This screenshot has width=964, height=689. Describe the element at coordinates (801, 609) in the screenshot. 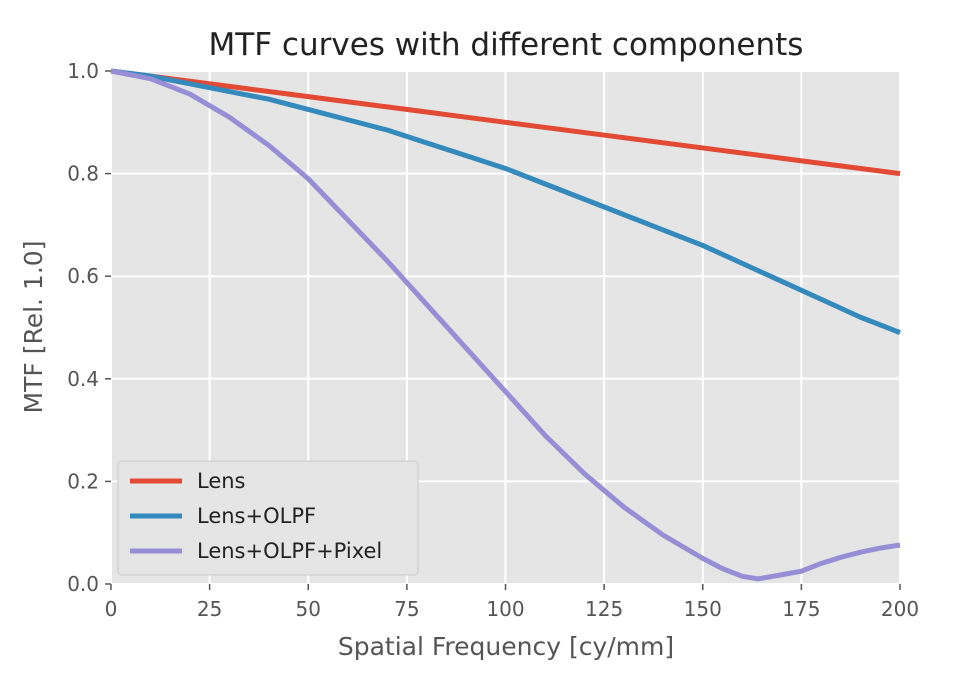

I see `x-tick-label: 175` at that location.